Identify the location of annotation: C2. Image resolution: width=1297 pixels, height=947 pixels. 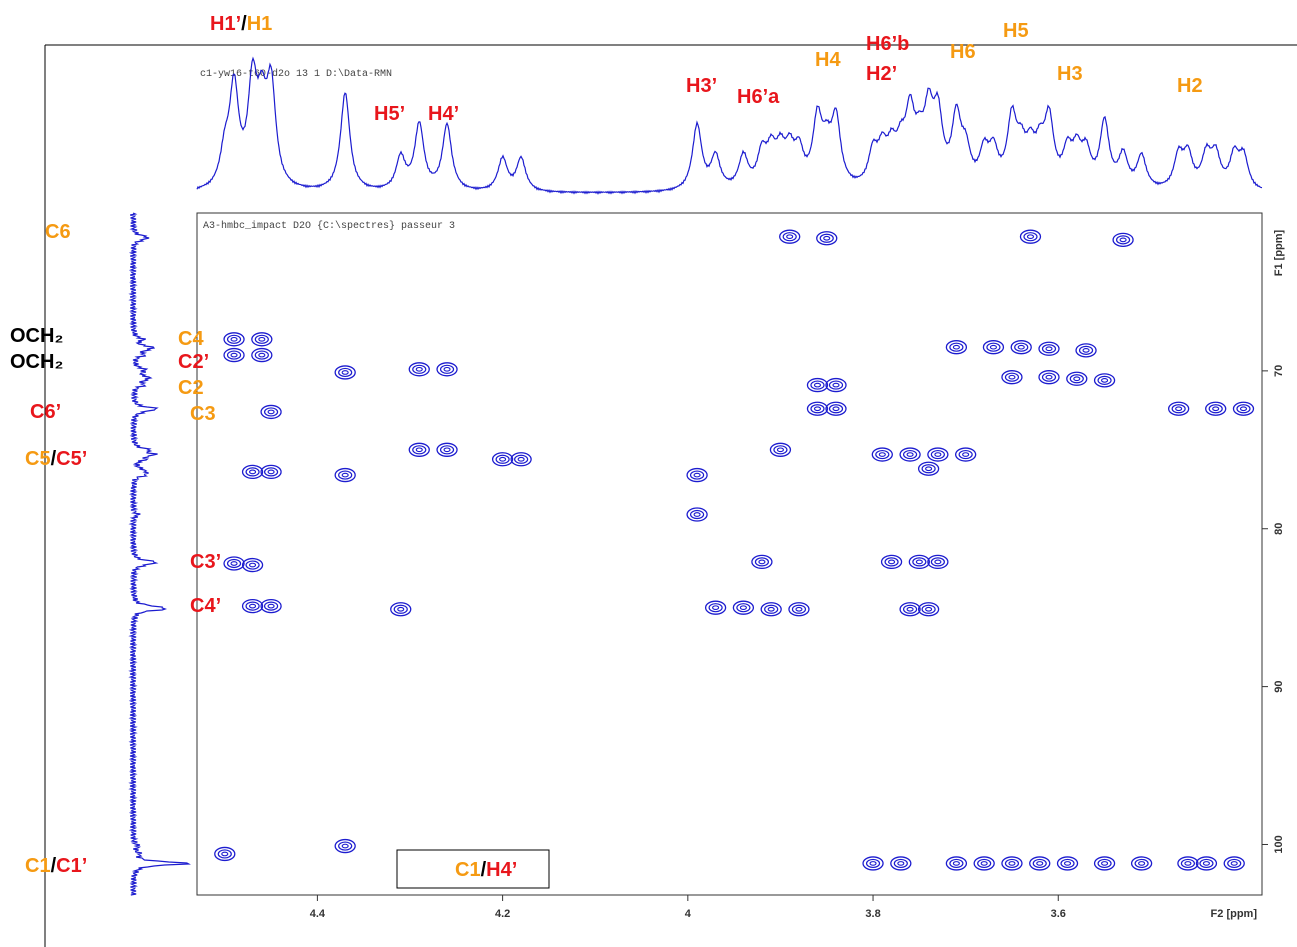
(191, 388).